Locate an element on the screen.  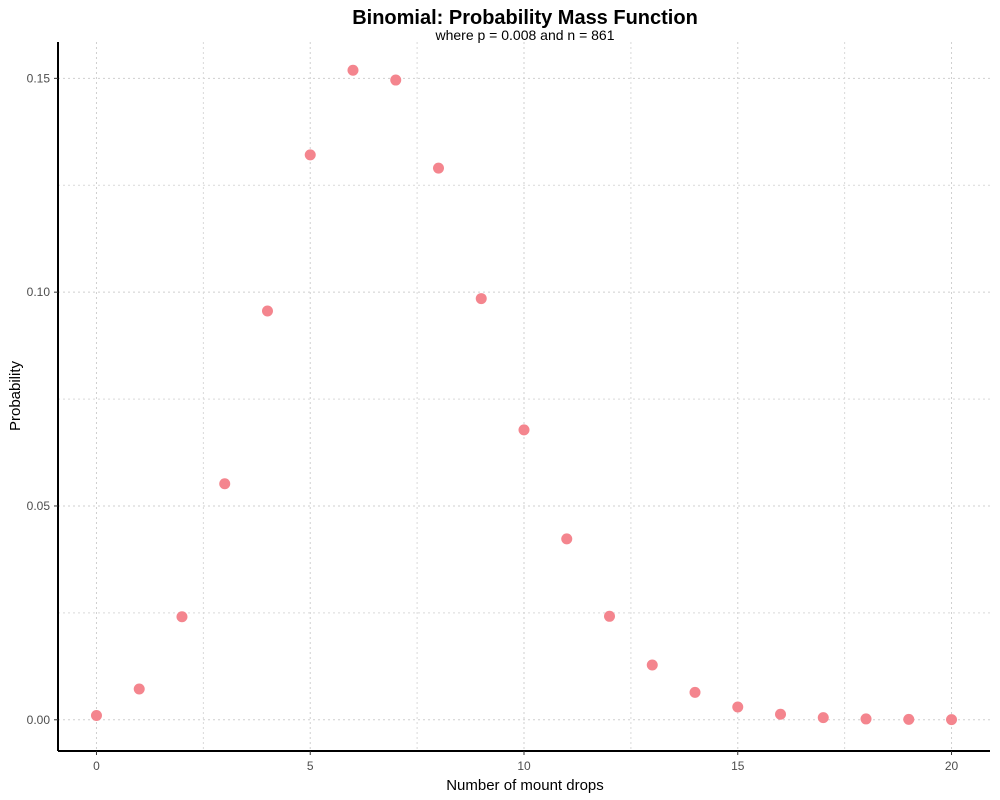
y-tick-label: 0.00 is located at coordinates (39, 720).